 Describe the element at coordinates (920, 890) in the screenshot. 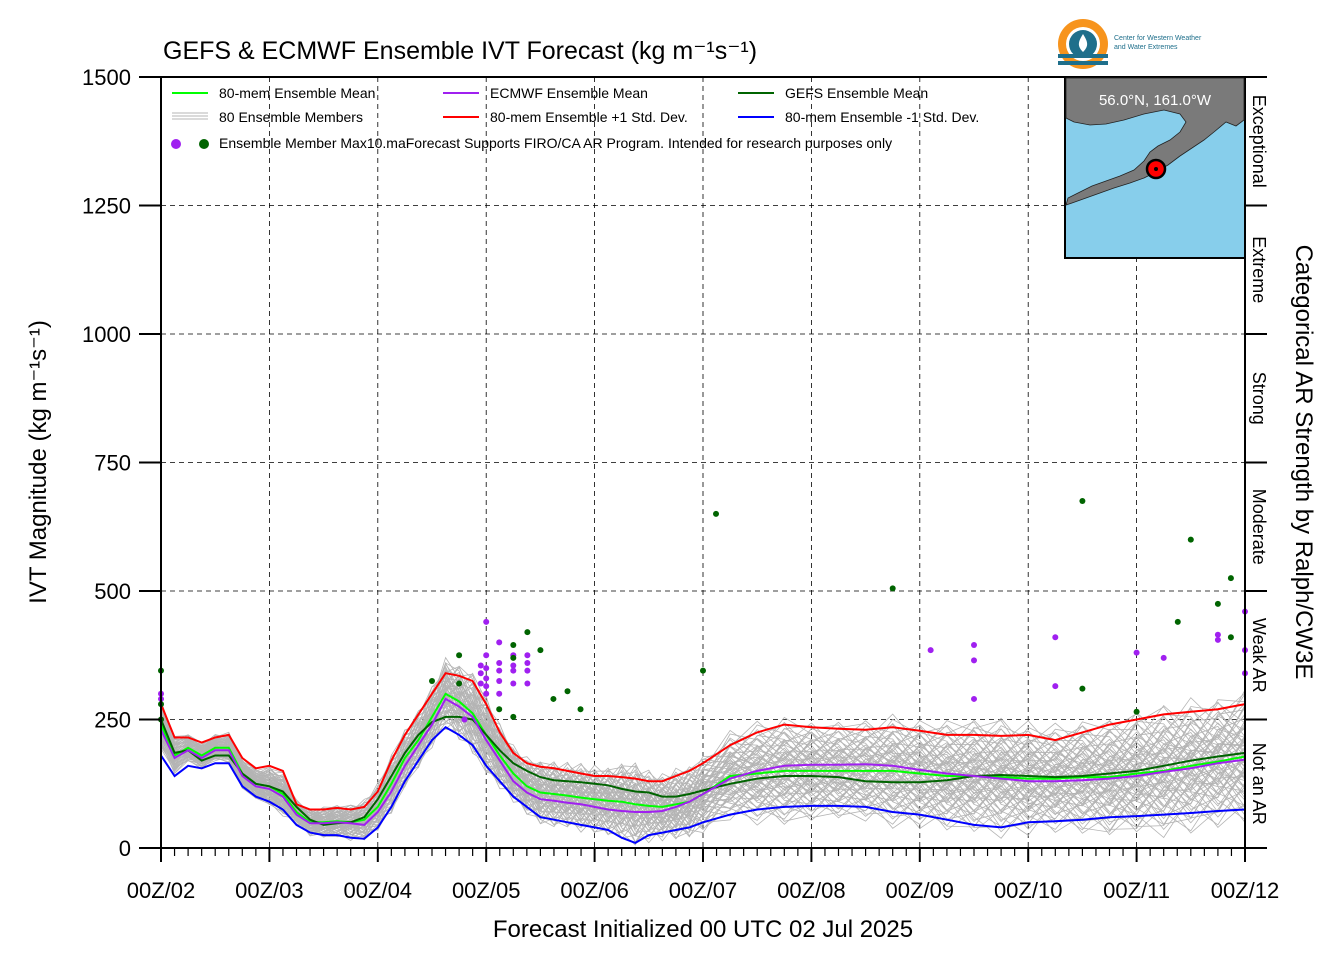

I see `x-tick-label: 00Z/09` at that location.